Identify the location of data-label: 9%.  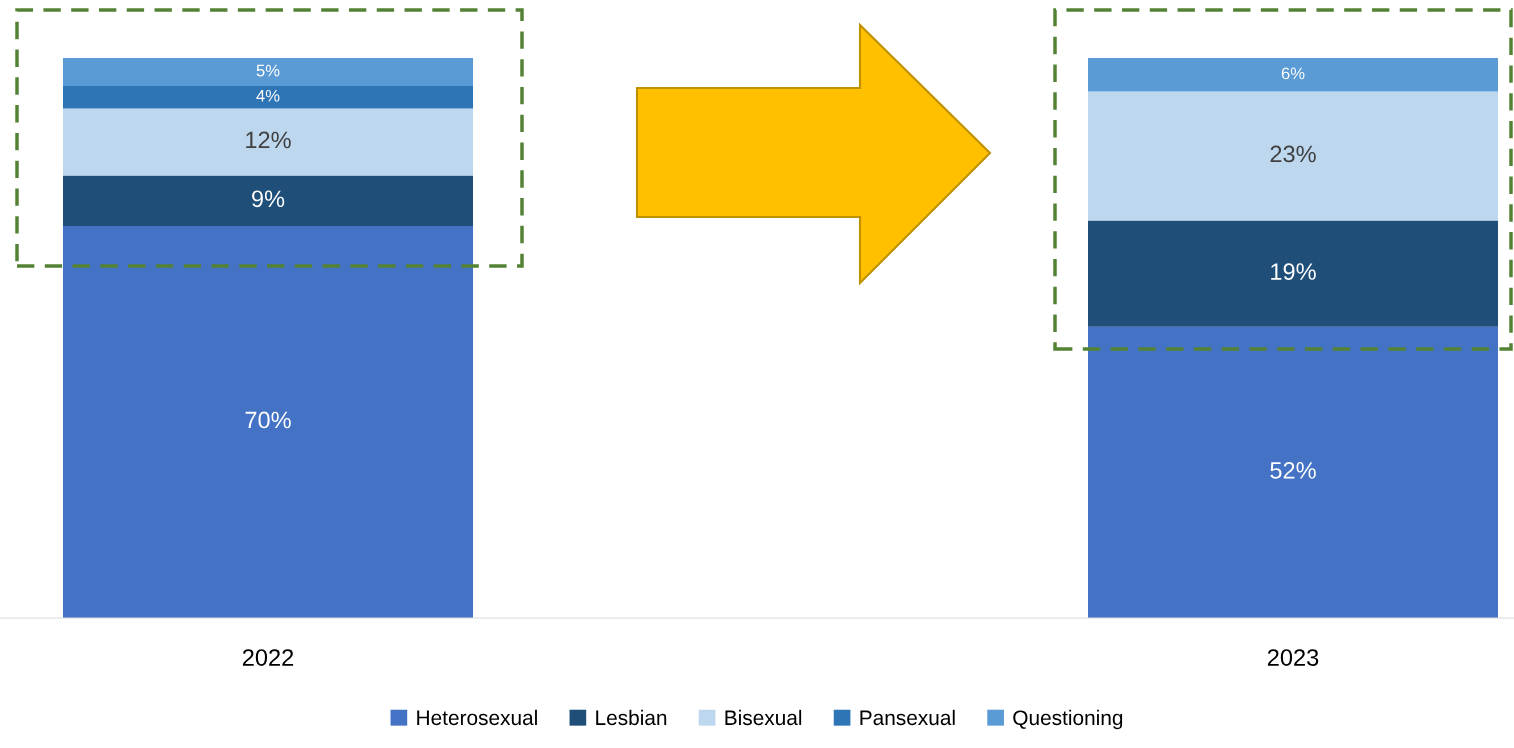
(268, 199).